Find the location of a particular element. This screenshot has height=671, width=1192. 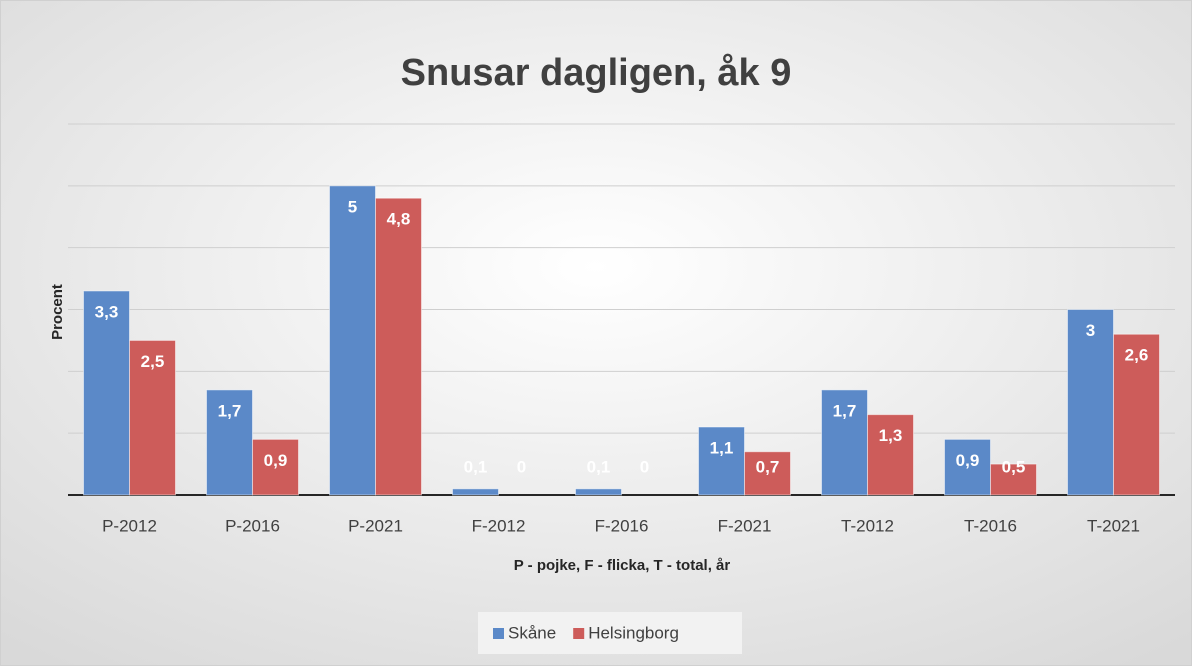

data-label: 0,5 is located at coordinates (1014, 466).